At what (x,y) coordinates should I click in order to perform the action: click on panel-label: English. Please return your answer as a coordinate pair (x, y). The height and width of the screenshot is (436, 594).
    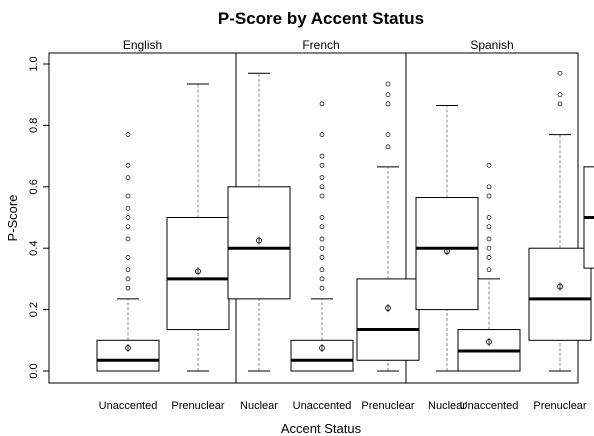
    Looking at the image, I should click on (142, 45).